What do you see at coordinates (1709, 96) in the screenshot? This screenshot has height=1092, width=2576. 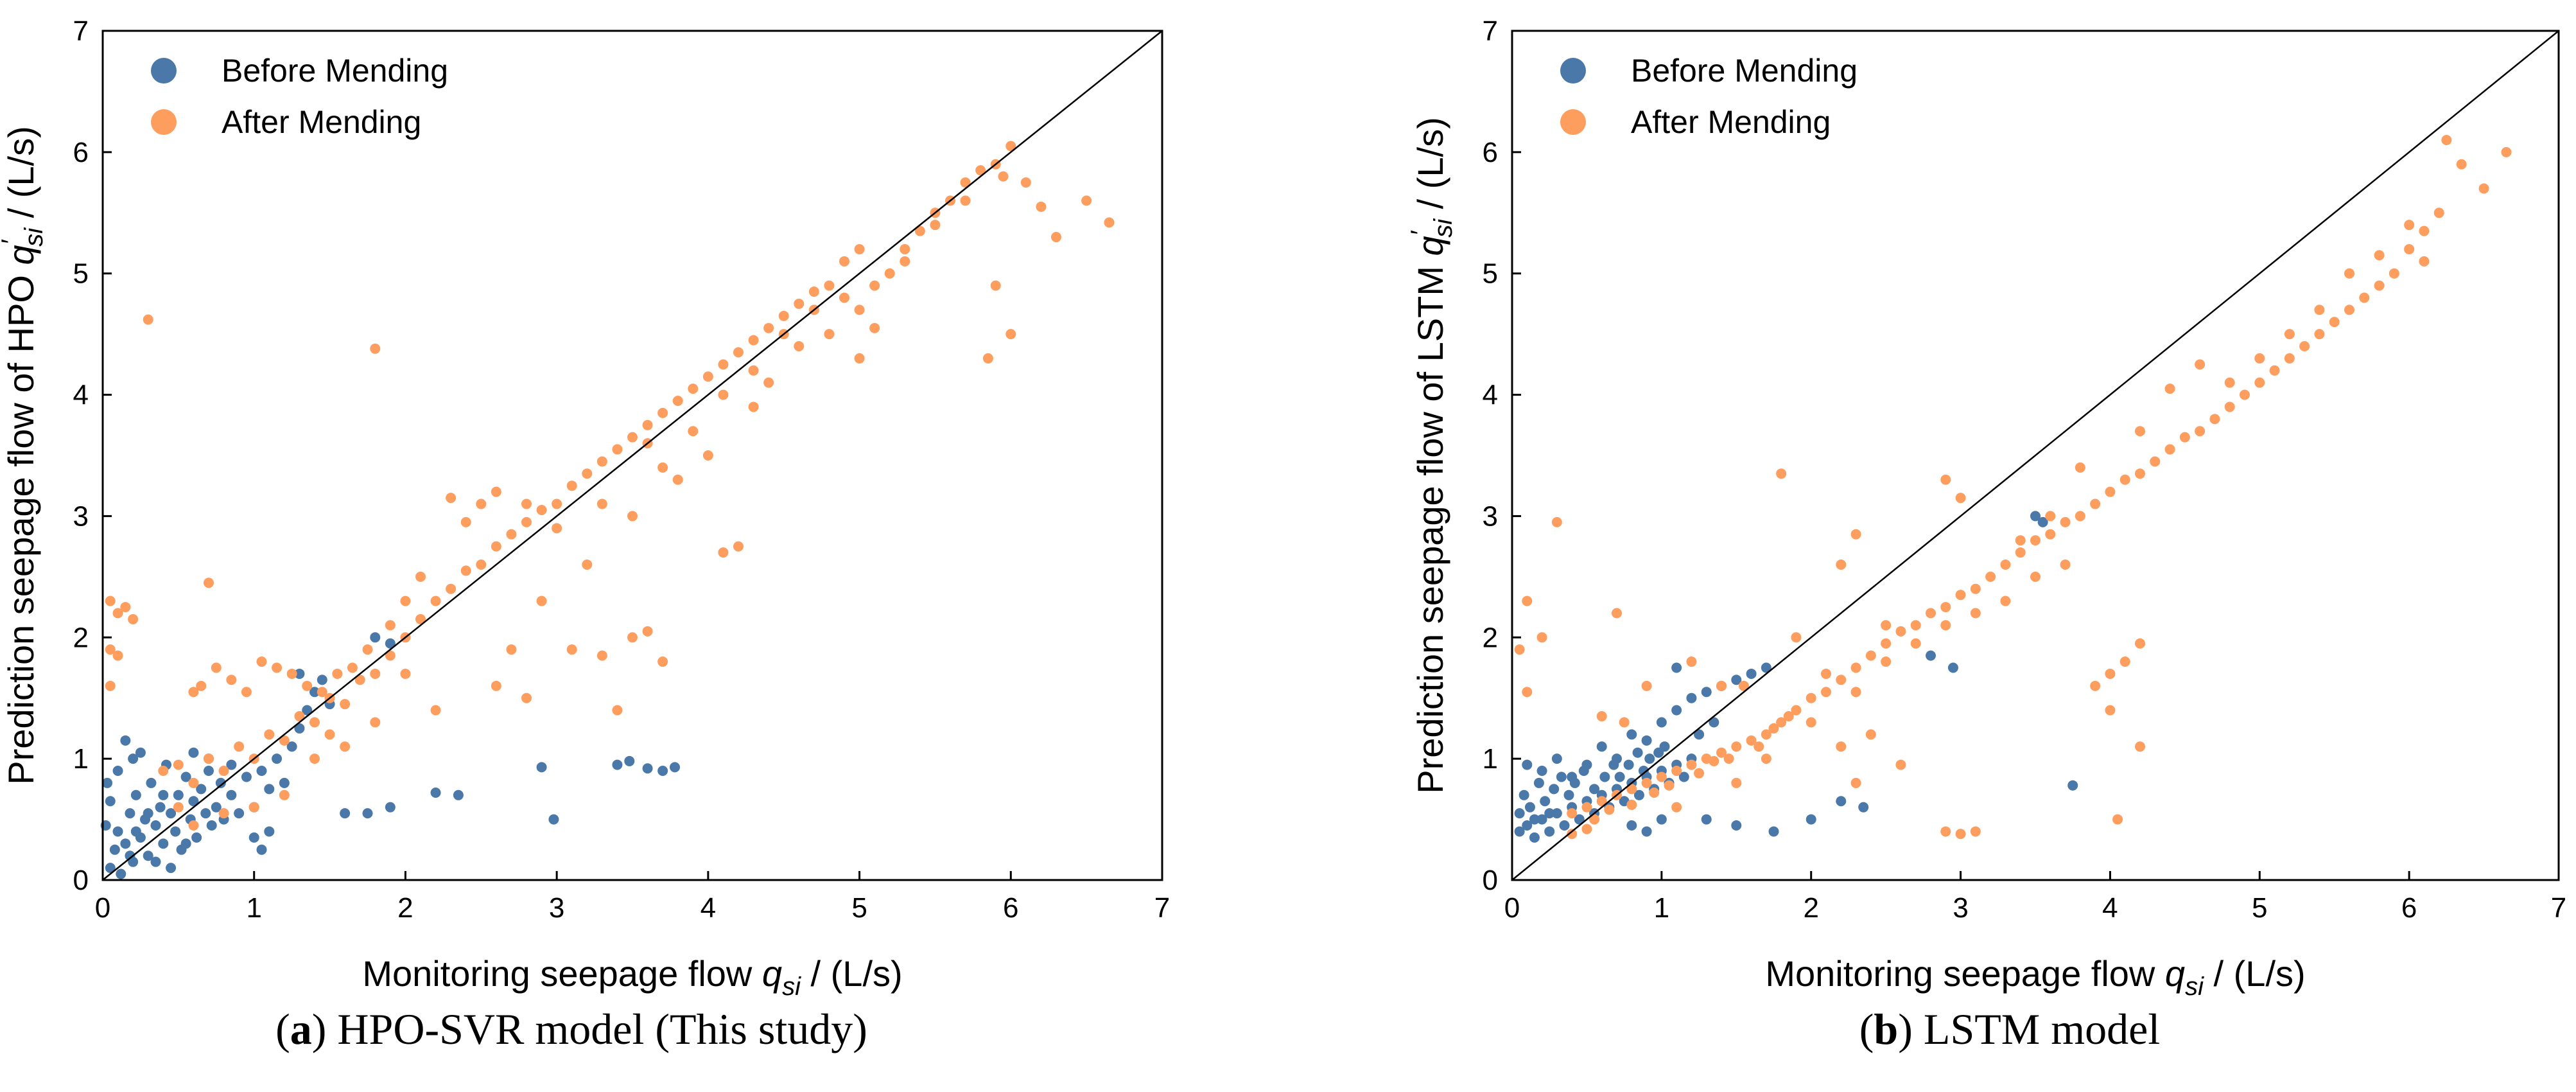 I see `legend: Before Mending After Mending` at bounding box center [1709, 96].